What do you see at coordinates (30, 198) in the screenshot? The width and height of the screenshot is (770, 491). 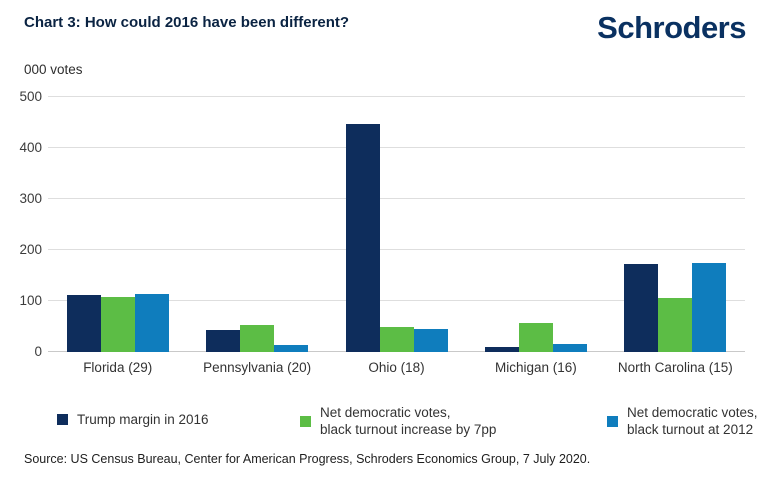 I see `y-tick-label-300: 300` at bounding box center [30, 198].